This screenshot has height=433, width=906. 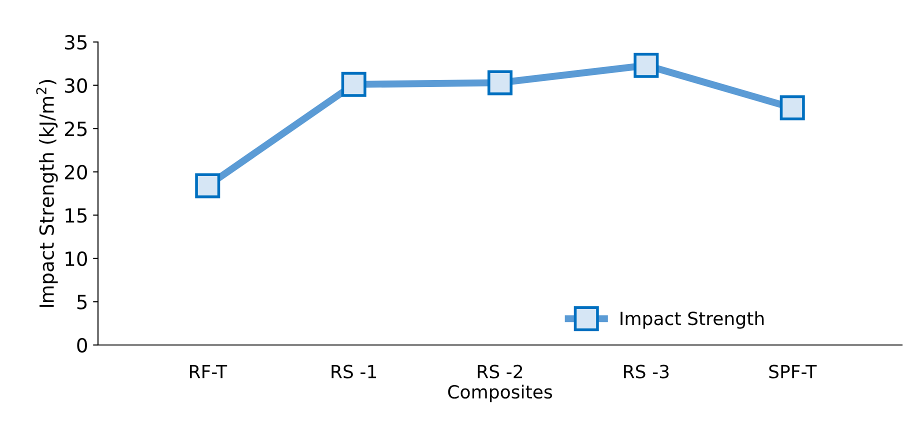 What do you see at coordinates (75, 172) in the screenshot?
I see `y-tick-label: 20` at bounding box center [75, 172].